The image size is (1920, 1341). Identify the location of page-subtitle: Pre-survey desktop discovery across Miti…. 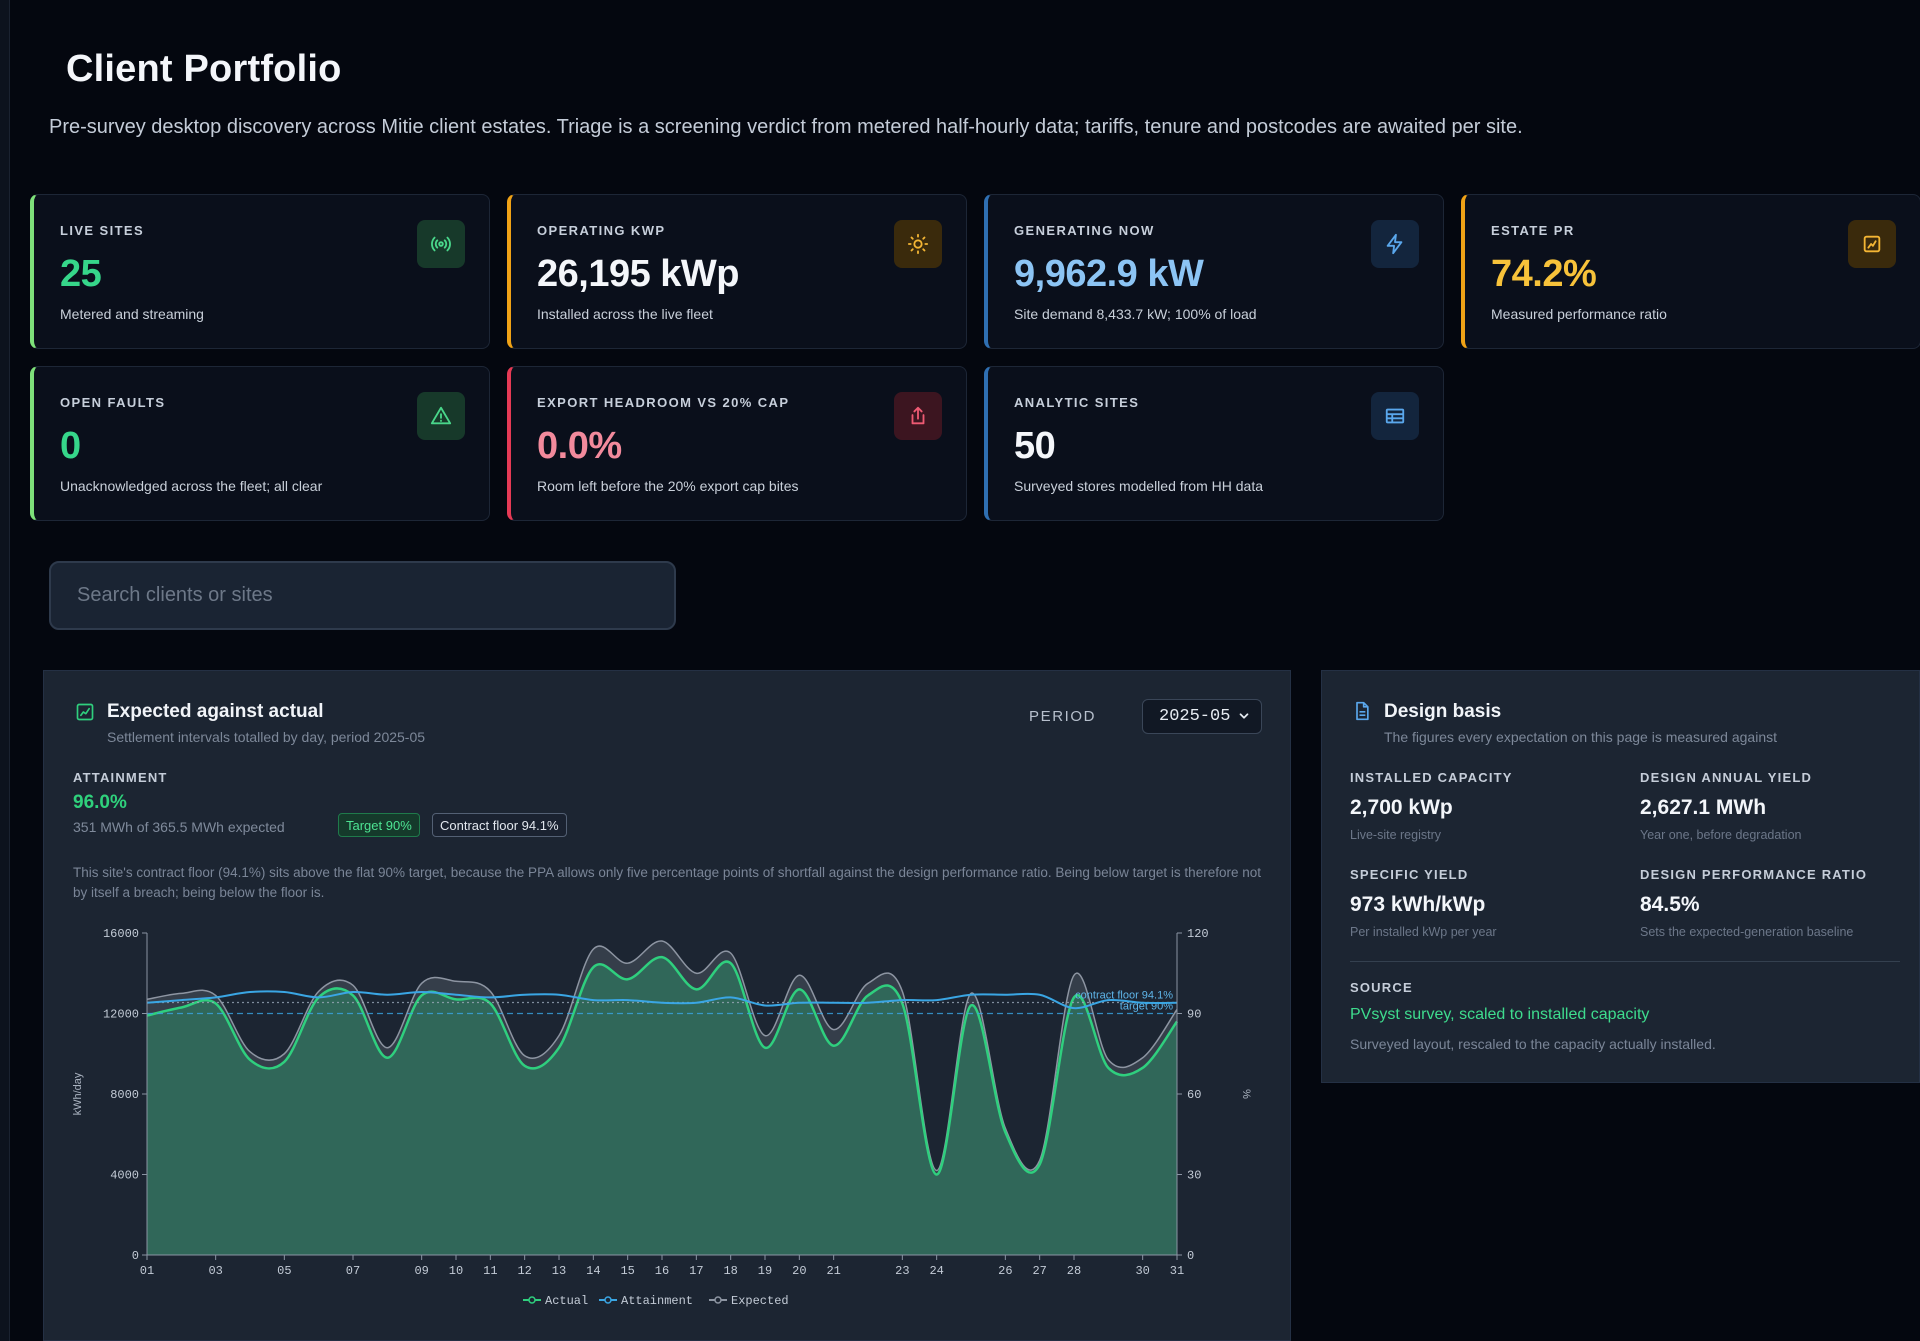
(786, 127).